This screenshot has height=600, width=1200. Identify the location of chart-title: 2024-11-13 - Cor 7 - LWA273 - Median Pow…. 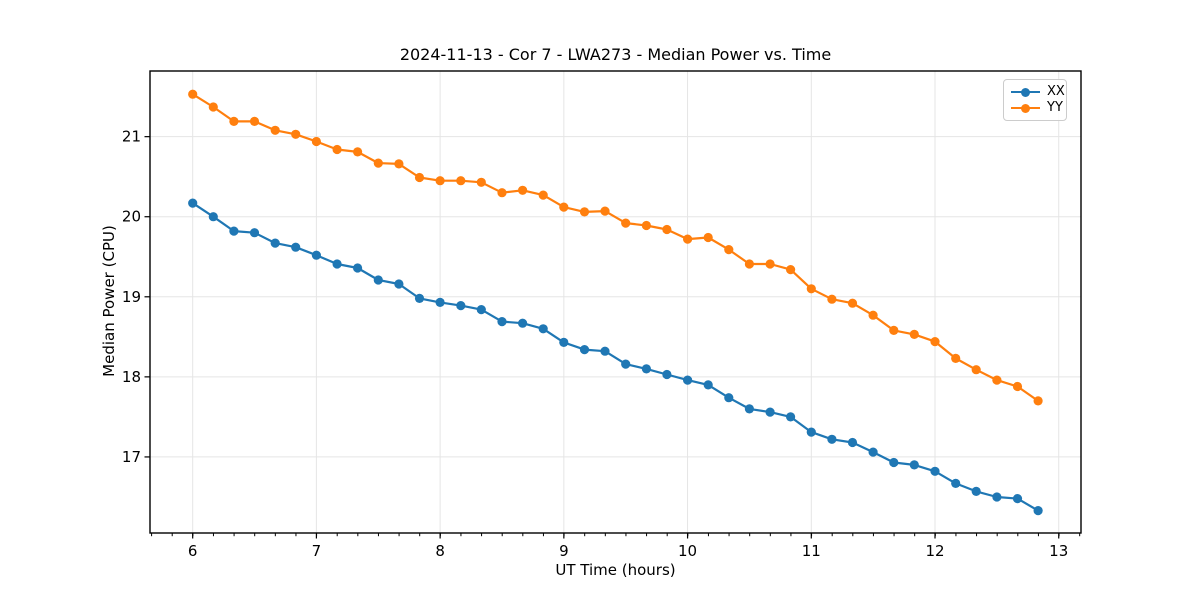
(615, 54).